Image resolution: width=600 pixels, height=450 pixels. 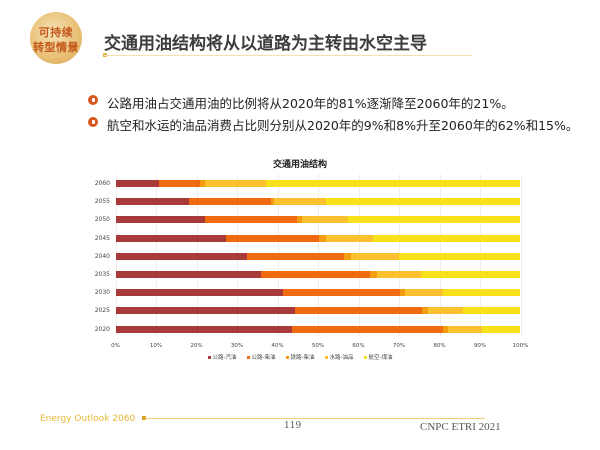 What do you see at coordinates (156, 346) in the screenshot?
I see `x-tick-label: 10%` at bounding box center [156, 346].